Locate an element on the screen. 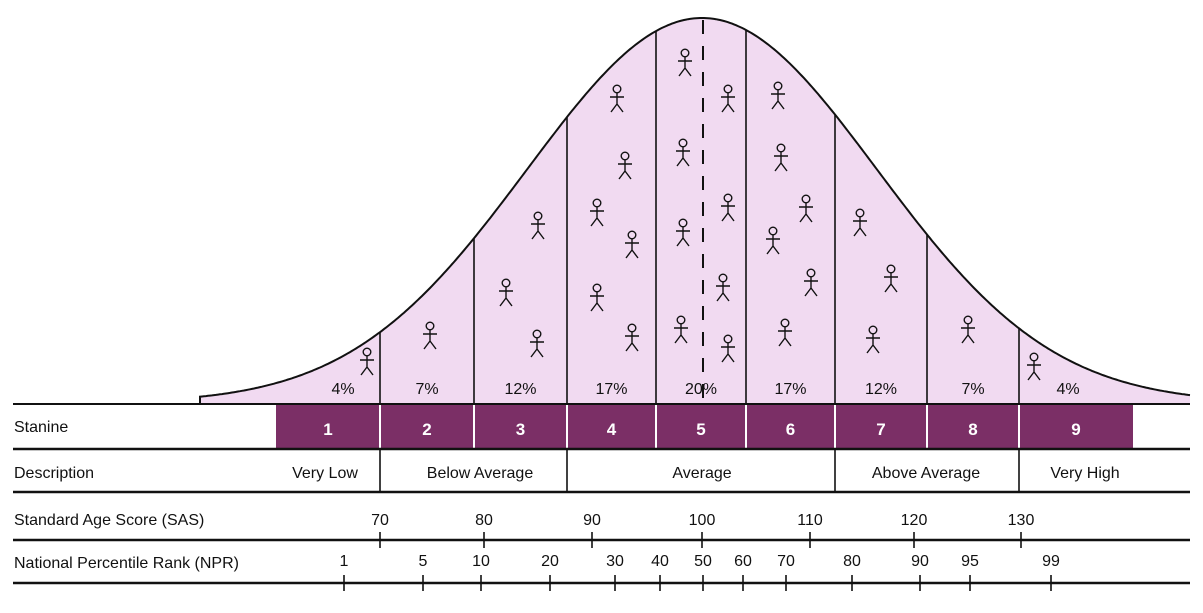 The image size is (1203, 613). npr-tick-label: 10 is located at coordinates (481, 561).